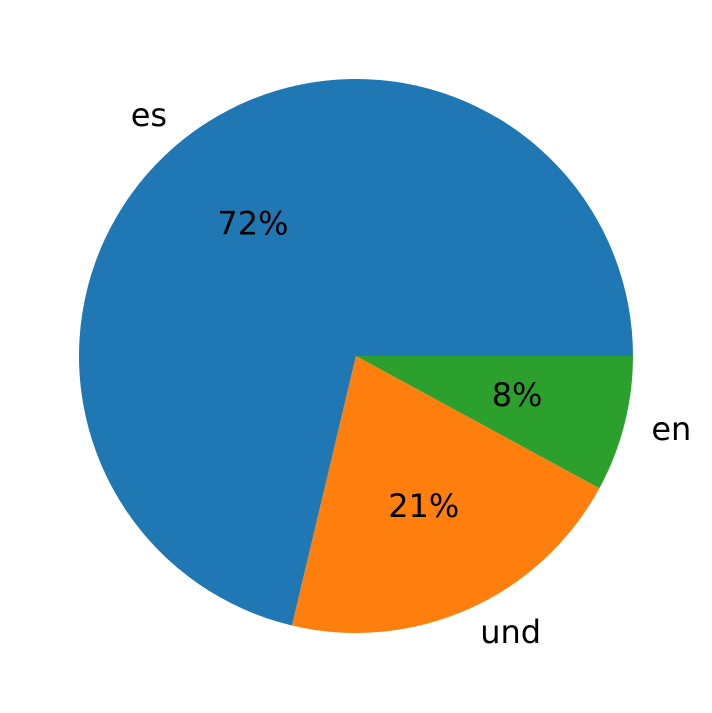  What do you see at coordinates (423, 506) in the screenshot?
I see `value-label: 21%` at bounding box center [423, 506].